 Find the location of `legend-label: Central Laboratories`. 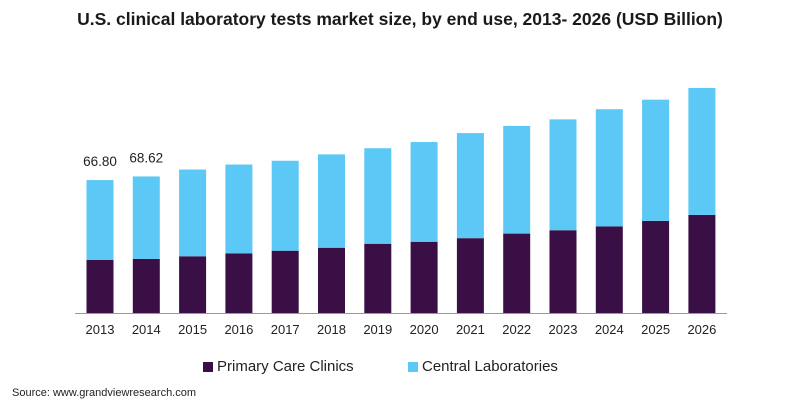

legend-label: Central Laboratories is located at coordinates (490, 366).